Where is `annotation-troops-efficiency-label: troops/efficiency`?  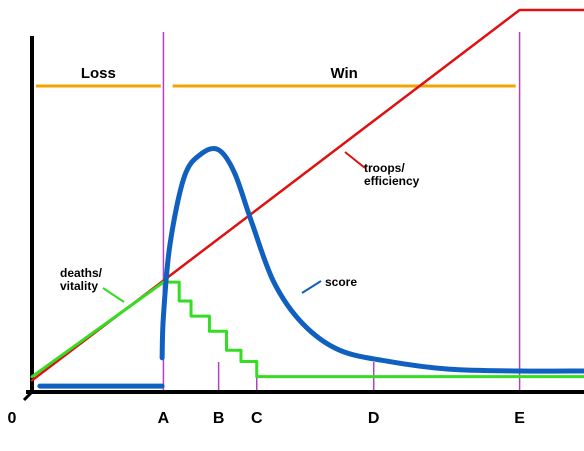 annotation-troops-efficiency-label: troops/efficiency is located at coordinates (392, 174).